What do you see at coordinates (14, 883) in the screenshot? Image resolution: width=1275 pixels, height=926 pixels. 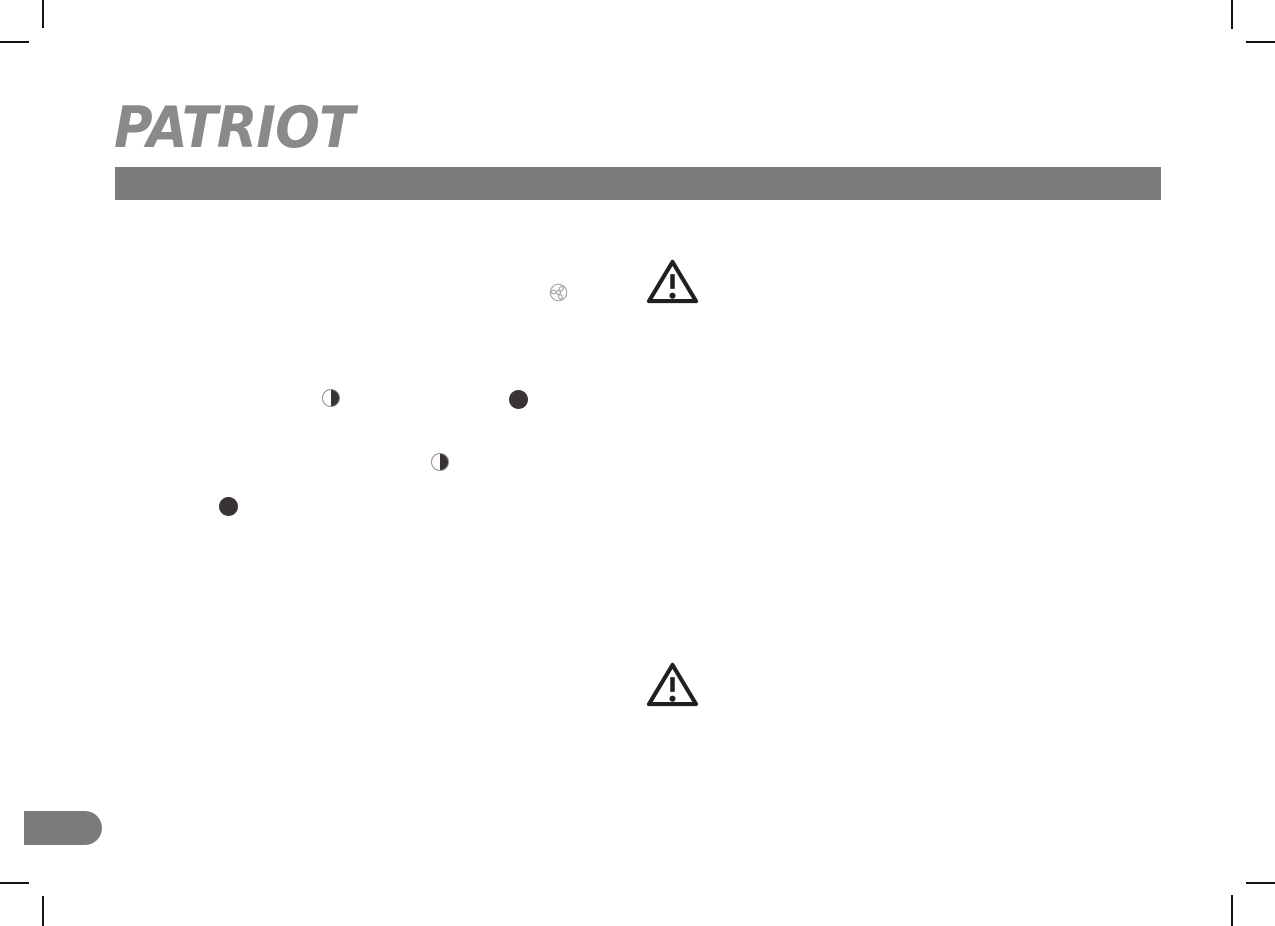 I see `crop-mark-bottom-left-horizontal` at bounding box center [14, 883].